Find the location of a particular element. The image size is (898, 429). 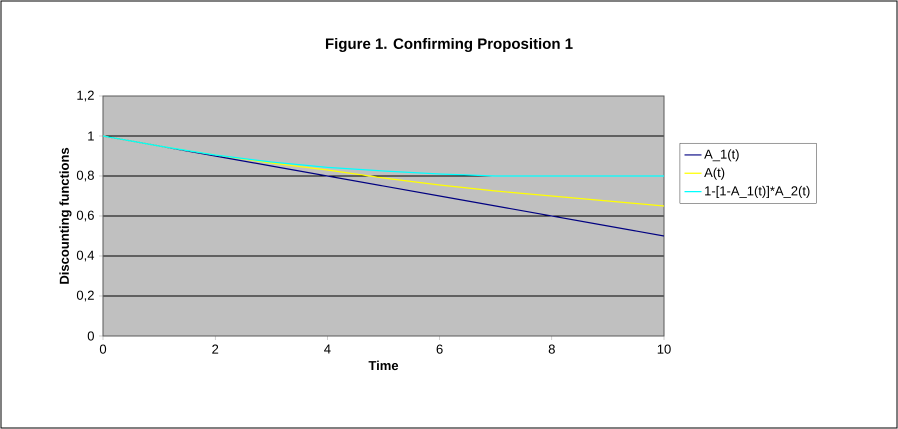

x-axis-title: Time is located at coordinates (383, 365).